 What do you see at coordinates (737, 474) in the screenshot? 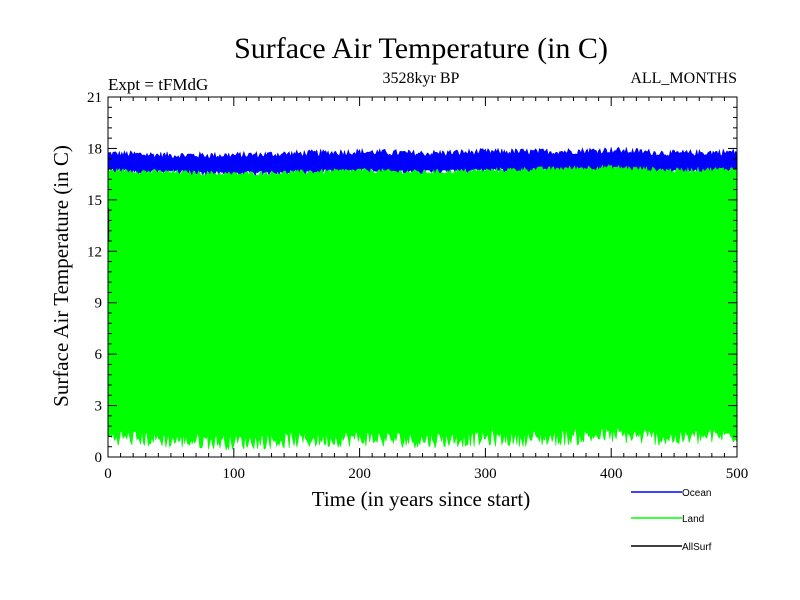
I see `x-tick-label: 500` at bounding box center [737, 474].